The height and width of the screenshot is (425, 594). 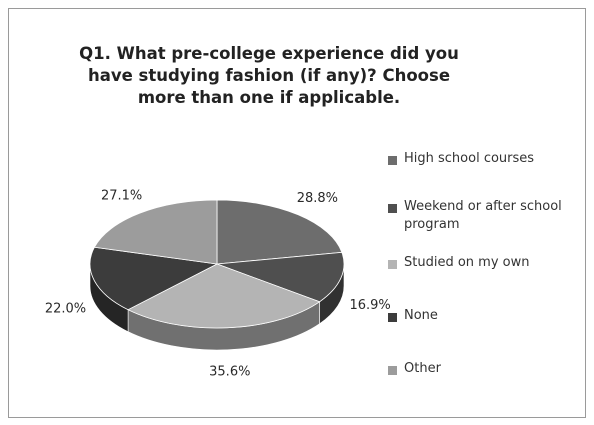 I want to click on legend-item-3: Studied on my own, so click(x=481, y=263).